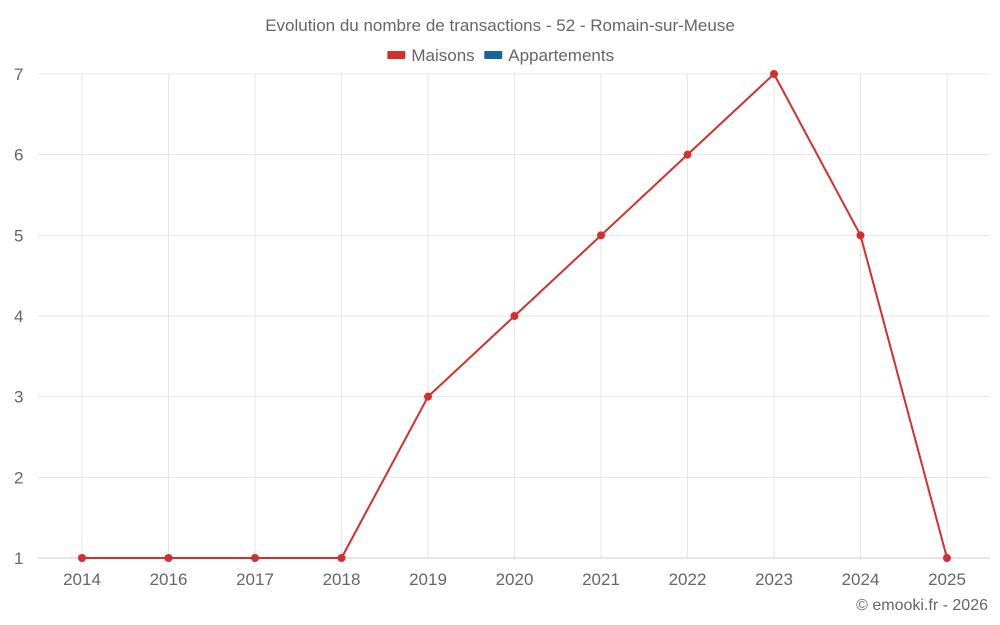 Image resolution: width=1000 pixels, height=625 pixels. What do you see at coordinates (341, 558) in the screenshot?
I see `data-point-2018` at bounding box center [341, 558].